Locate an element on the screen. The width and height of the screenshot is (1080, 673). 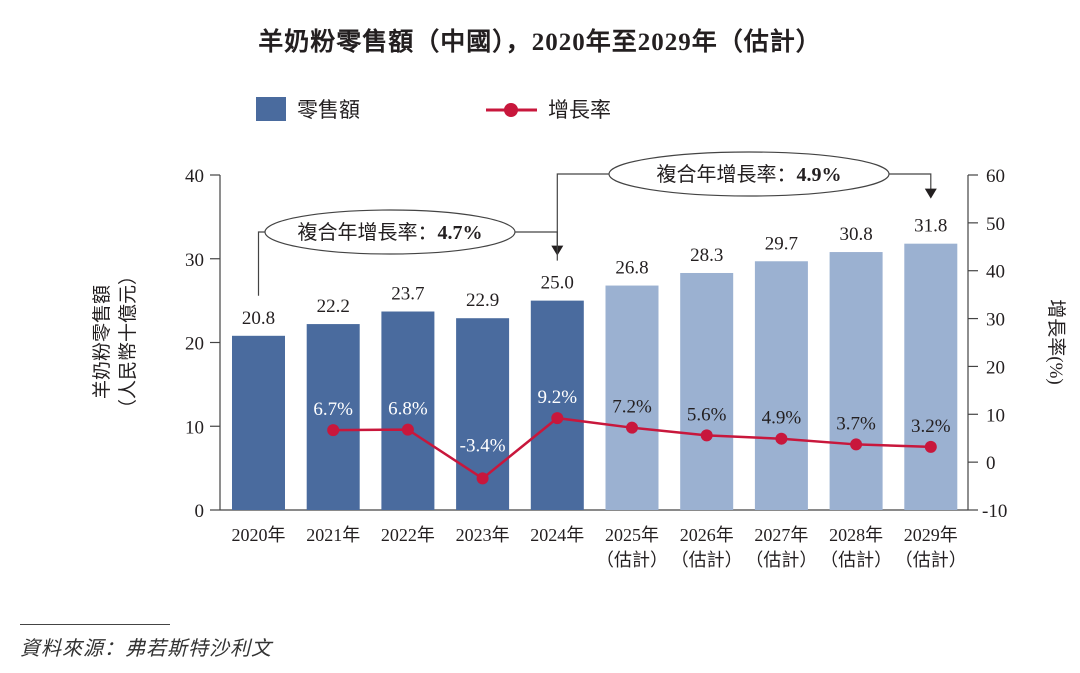
x-tick-label: 2024年 is located at coordinates (557, 535).